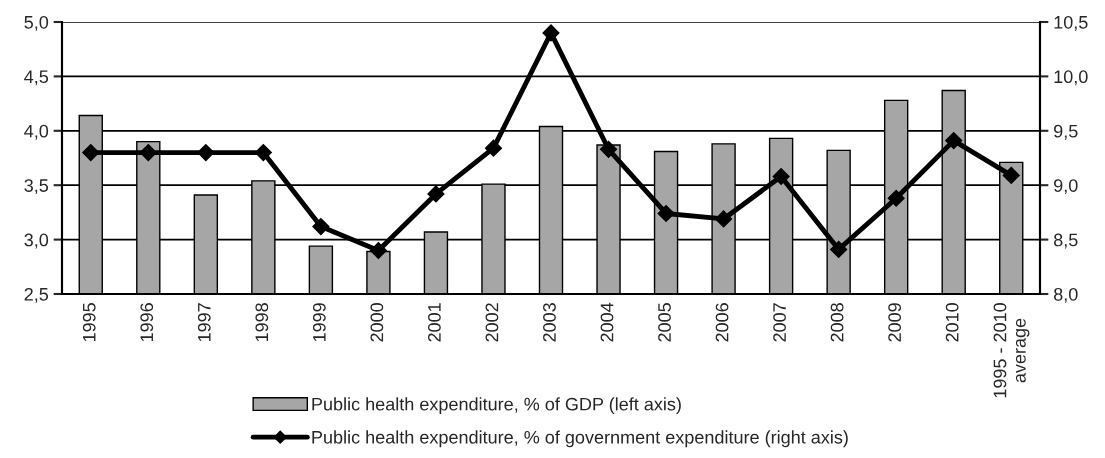 The image size is (1105, 458). I want to click on x-tick-label: 2002, so click(492, 322).